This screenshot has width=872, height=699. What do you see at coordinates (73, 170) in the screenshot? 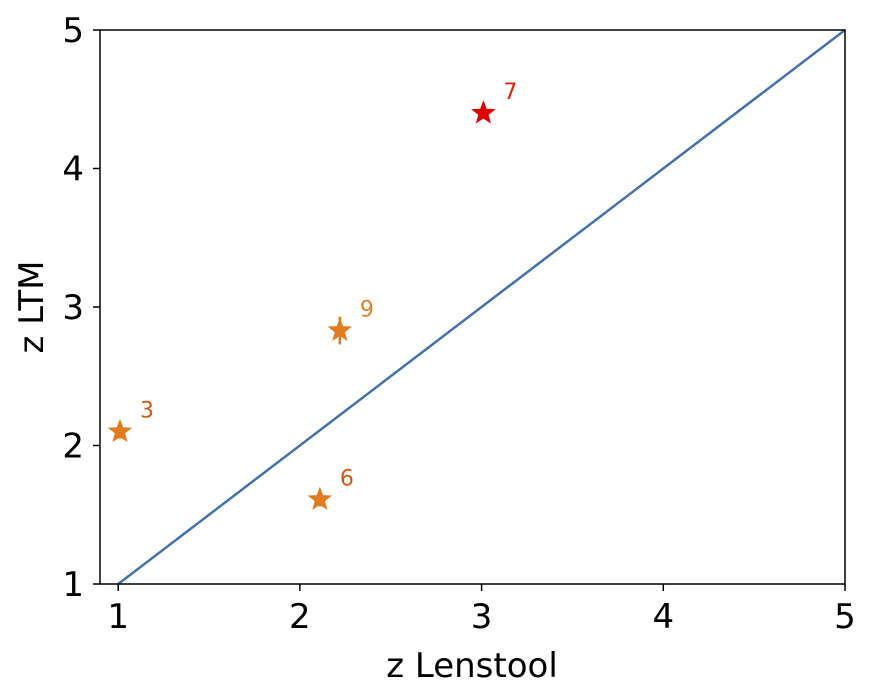
I see `y-tick-label-4: 4` at bounding box center [73, 170].